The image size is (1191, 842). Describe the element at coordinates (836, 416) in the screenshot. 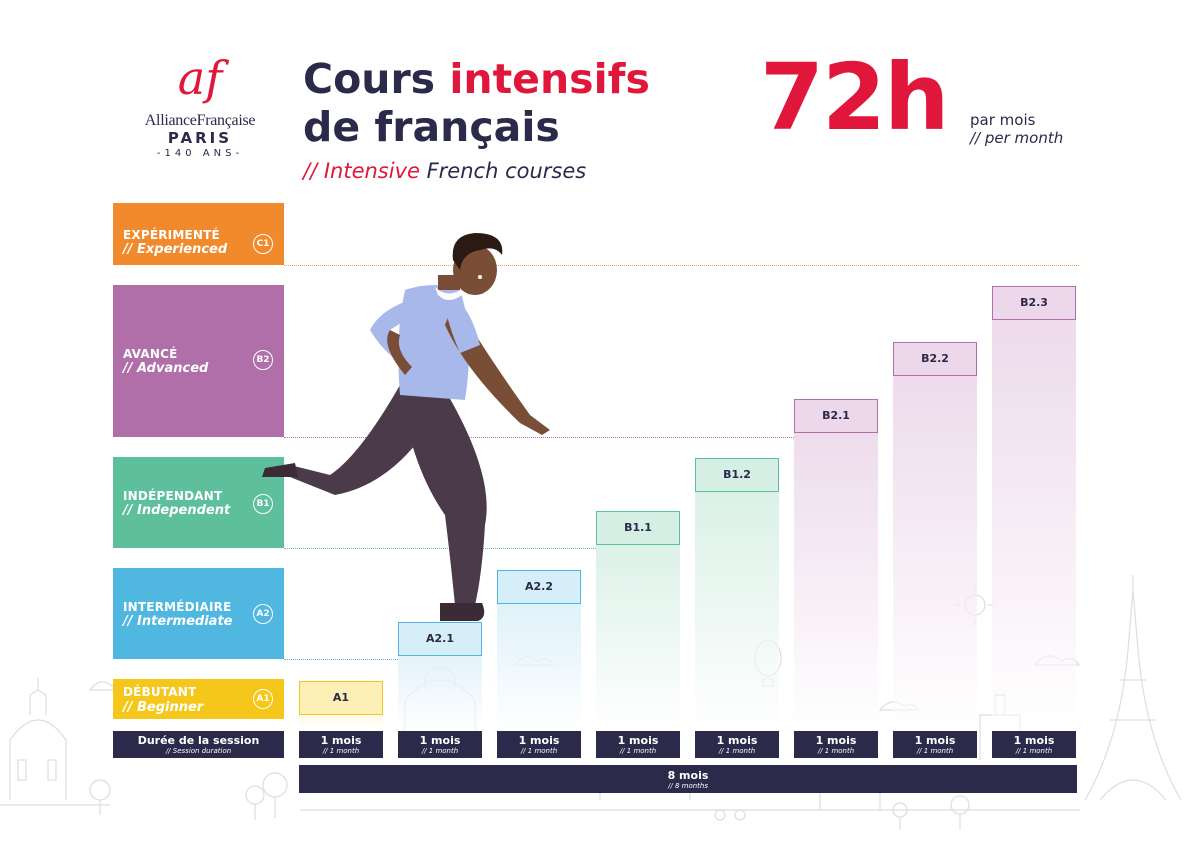

I see `course-label: B2.1` at that location.